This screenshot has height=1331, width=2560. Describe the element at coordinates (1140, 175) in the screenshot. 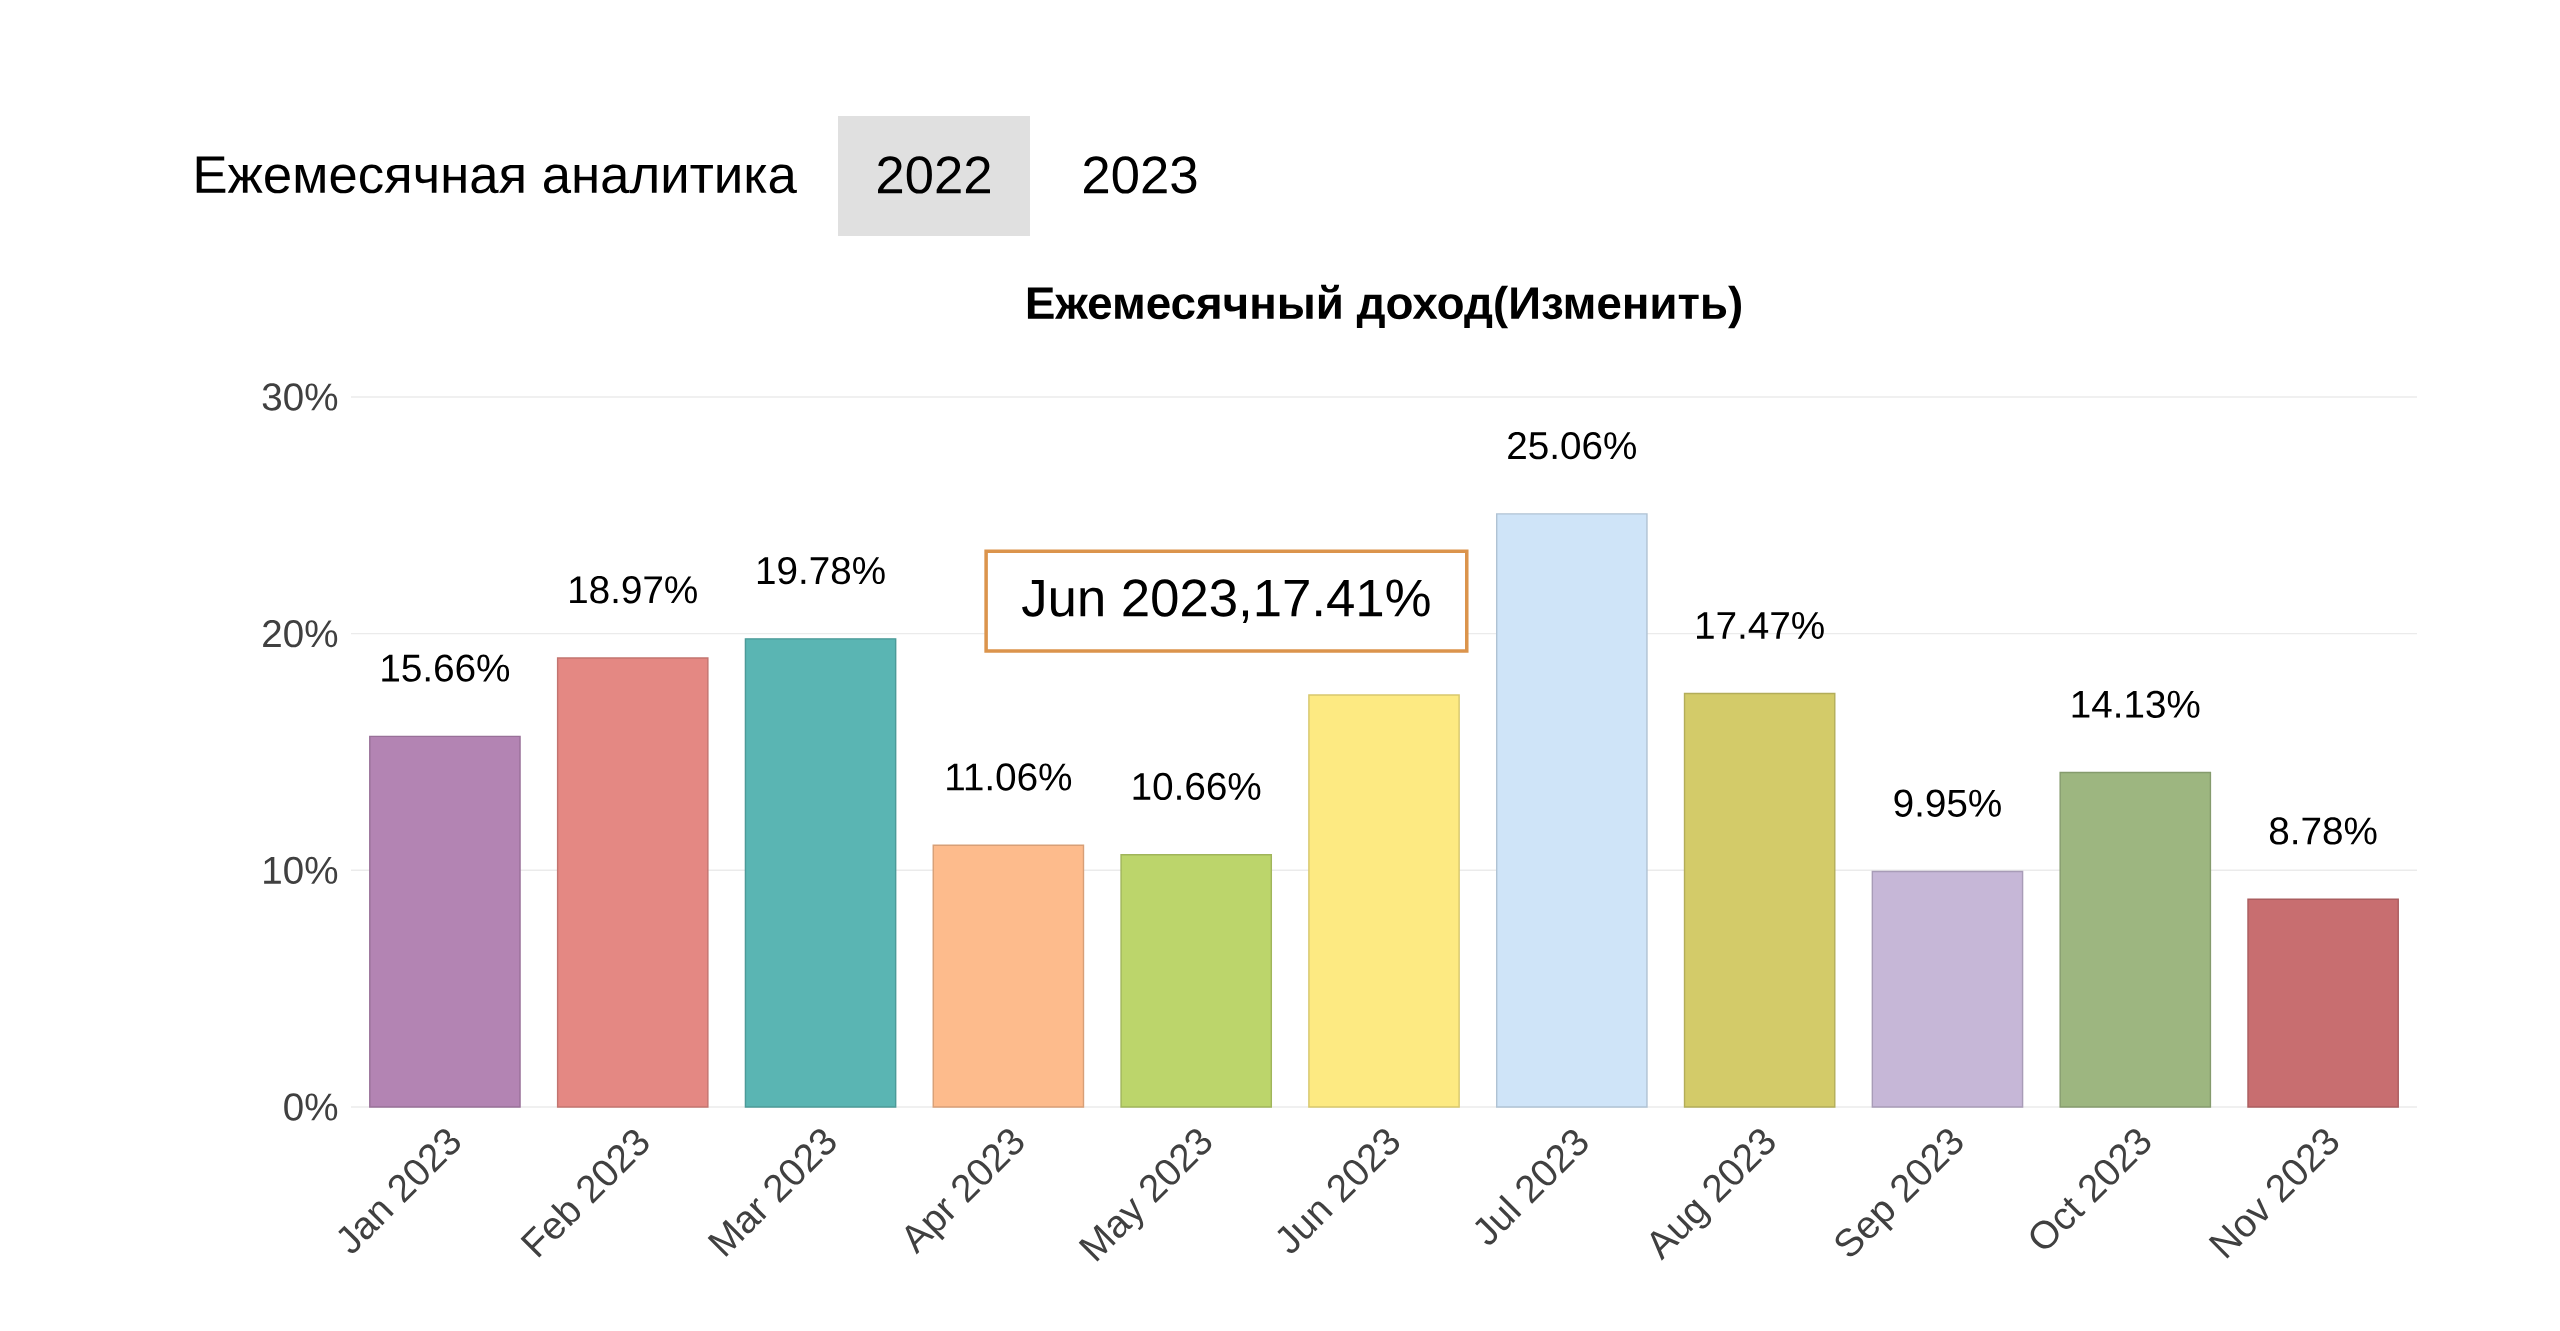

I see `text: 2023` at that location.